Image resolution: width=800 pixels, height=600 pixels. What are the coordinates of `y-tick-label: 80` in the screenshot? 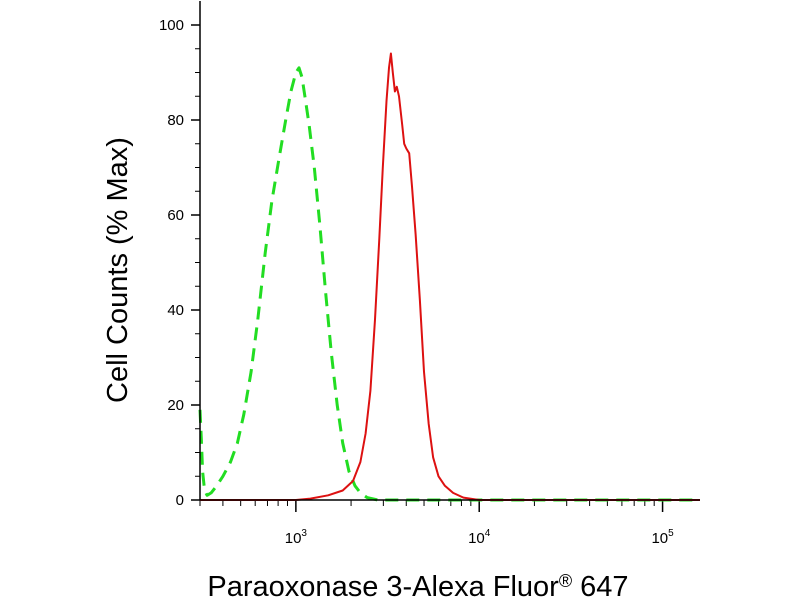 It's located at (175, 120).